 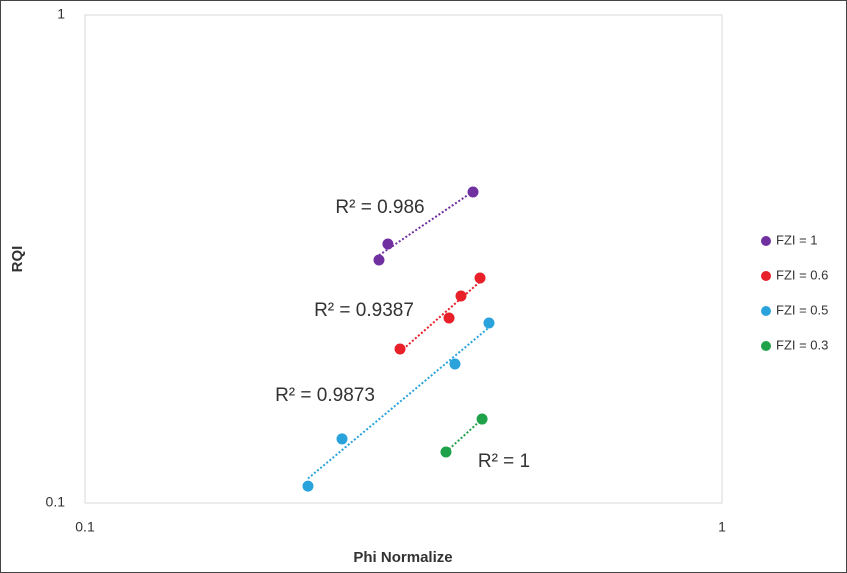 What do you see at coordinates (722, 527) in the screenshot?
I see `x-tick-label: 1` at bounding box center [722, 527].